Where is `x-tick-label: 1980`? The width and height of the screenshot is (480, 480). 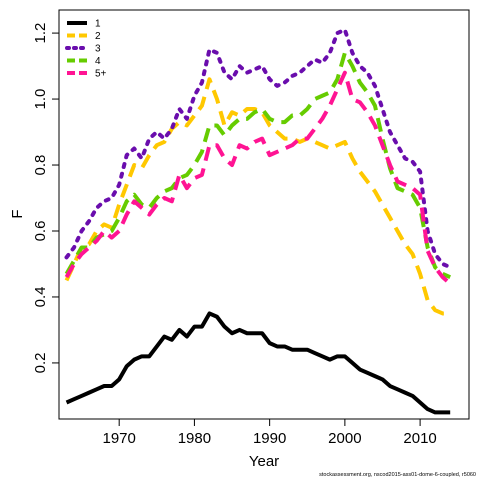 x-tick-label: 1980 is located at coordinates (194, 438).